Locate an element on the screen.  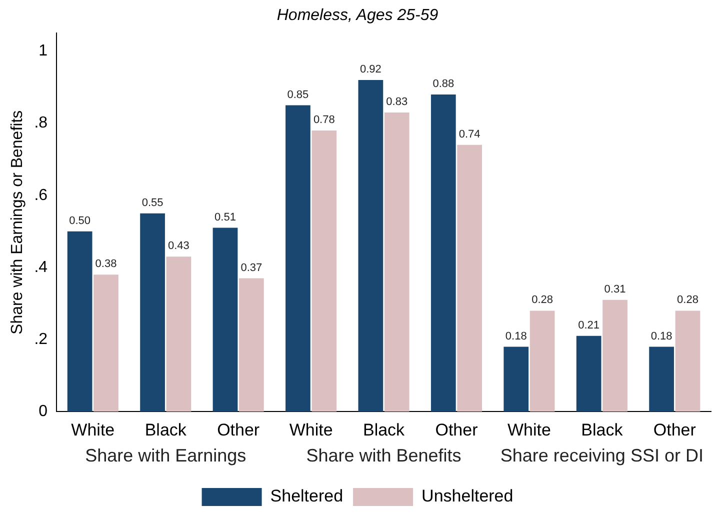
data-label: 0.21 is located at coordinates (589, 325).